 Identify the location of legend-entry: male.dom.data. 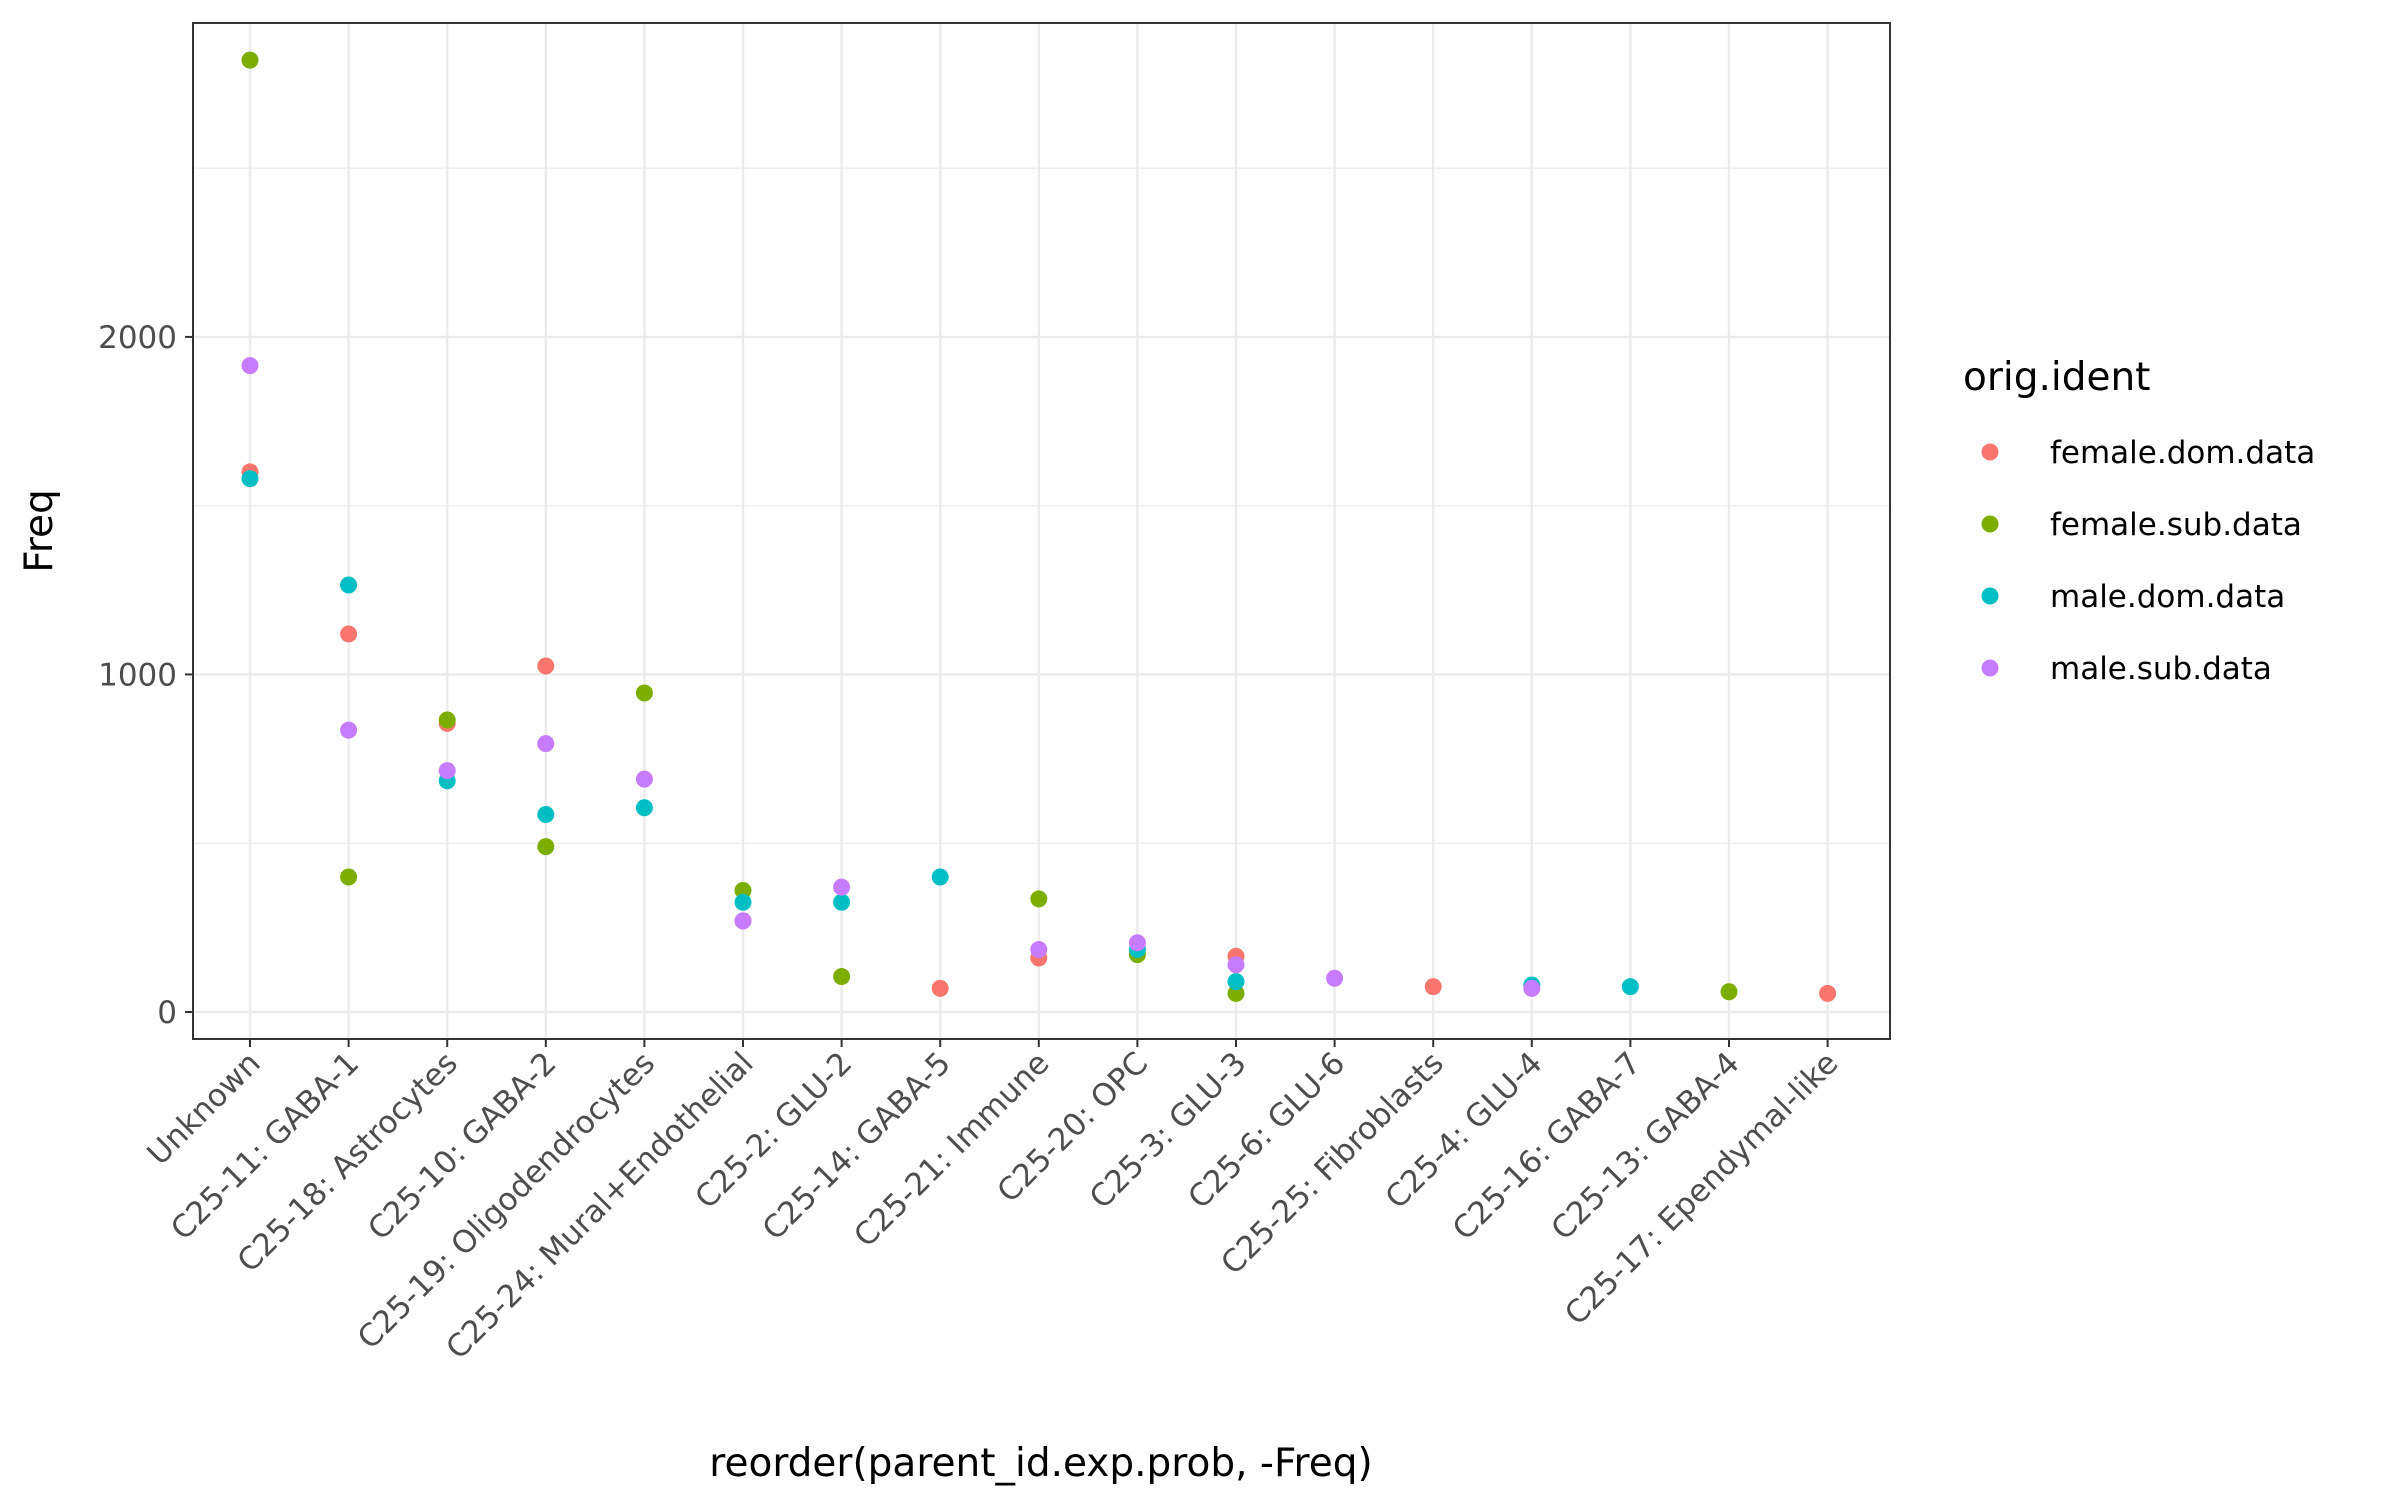
(2167, 597).